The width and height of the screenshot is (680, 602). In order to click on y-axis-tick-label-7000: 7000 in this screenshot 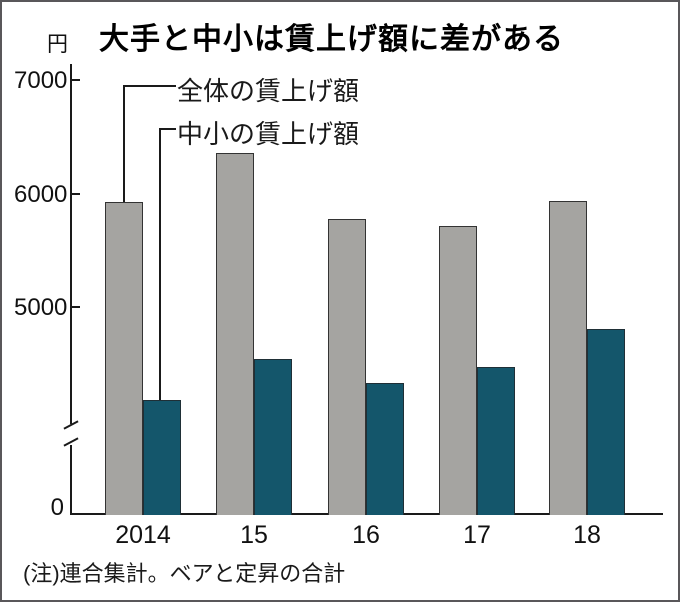, I will do `click(41, 80)`.